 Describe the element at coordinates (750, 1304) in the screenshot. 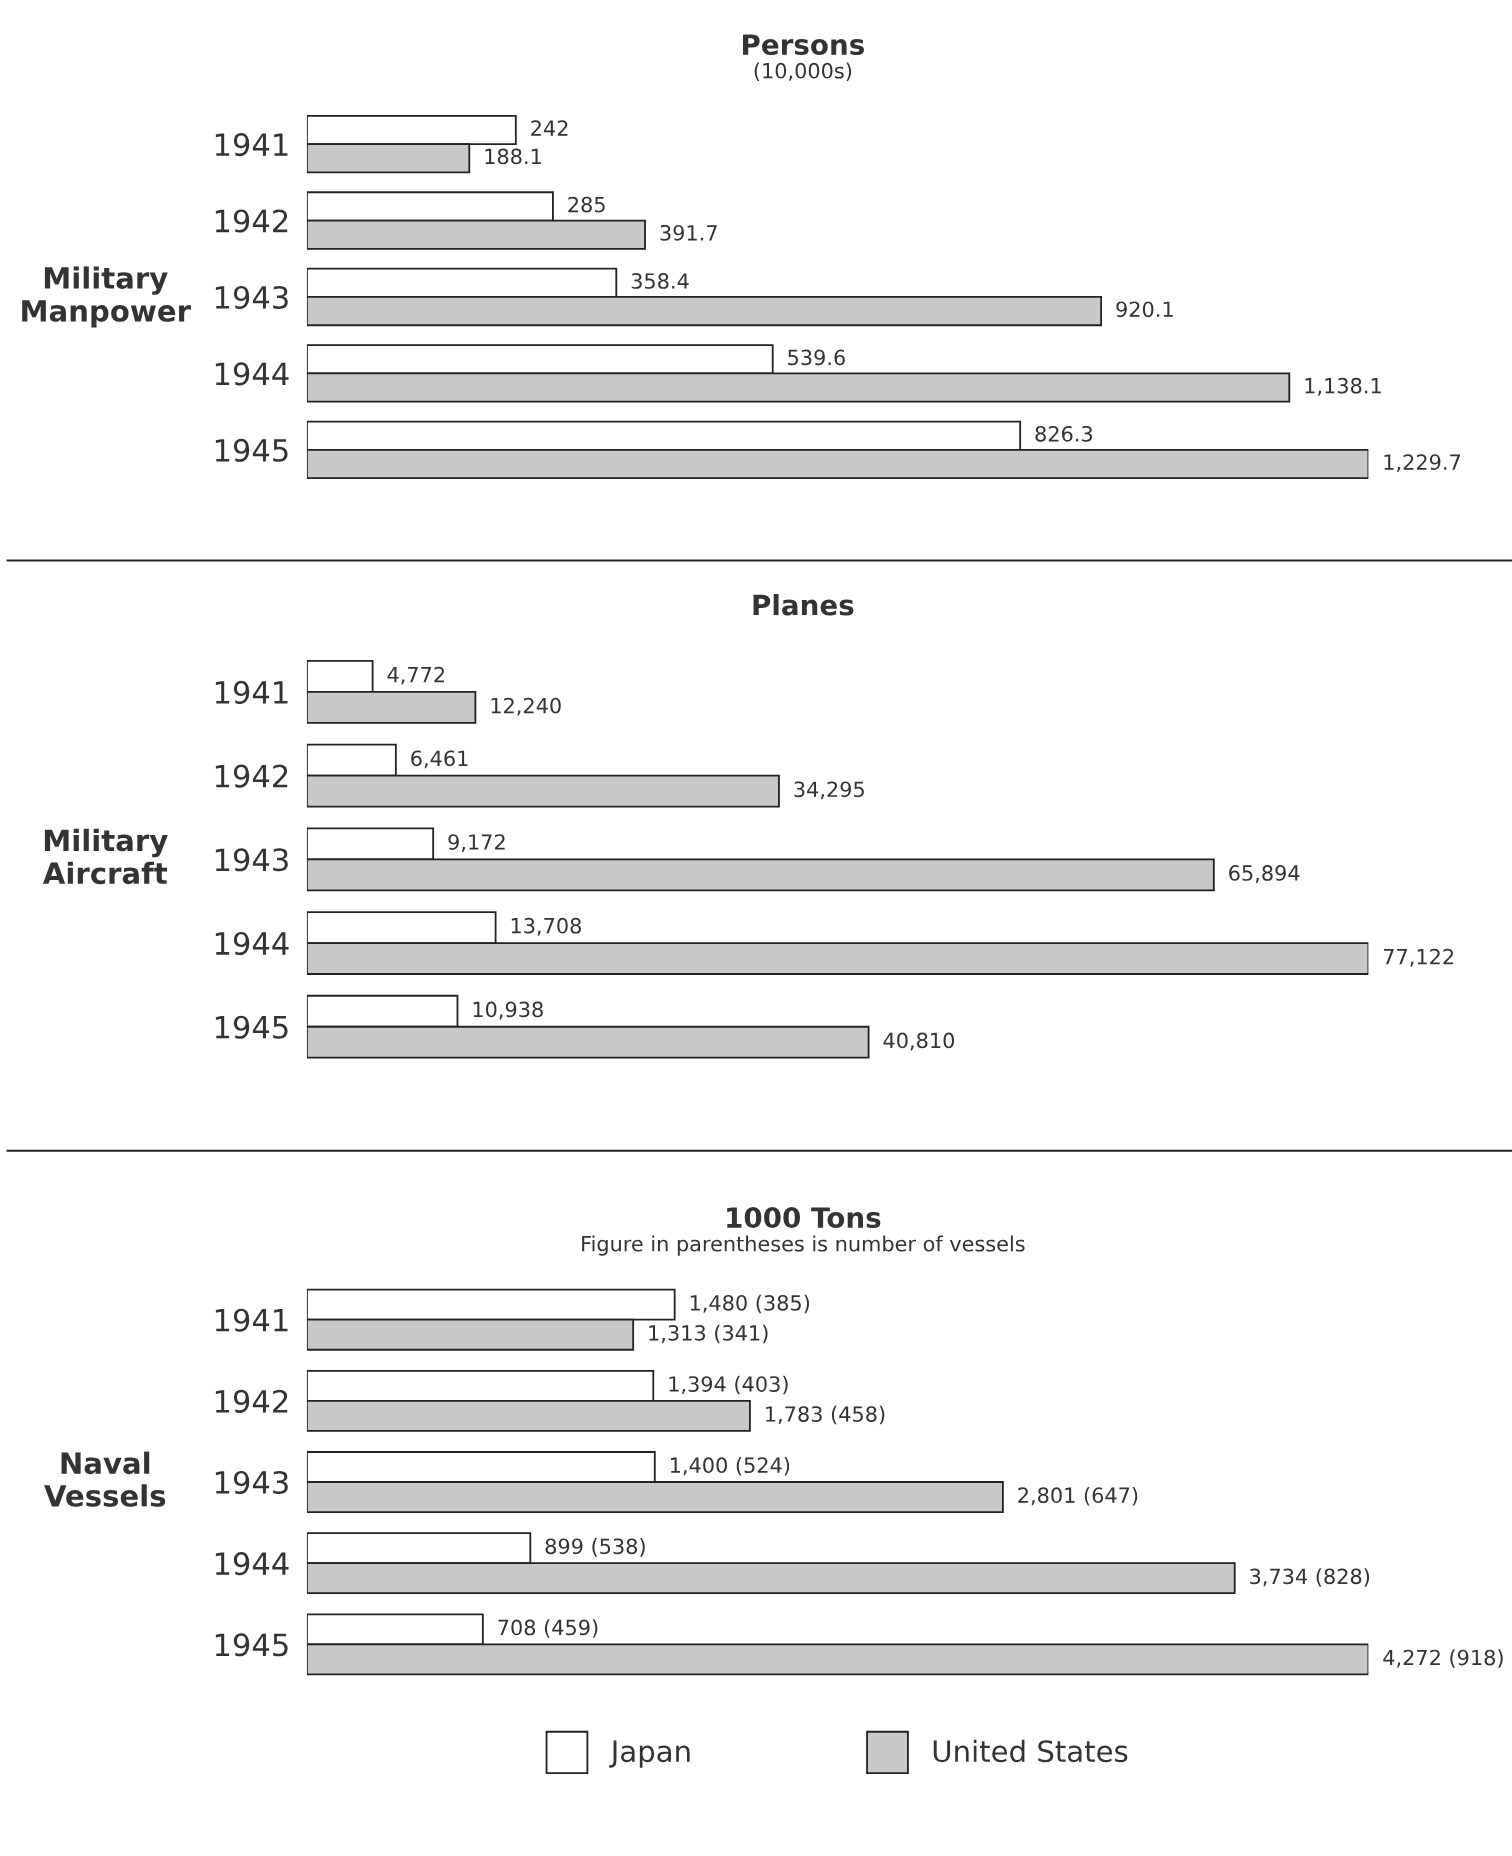

I see `data-label: 1,480 (385)` at that location.